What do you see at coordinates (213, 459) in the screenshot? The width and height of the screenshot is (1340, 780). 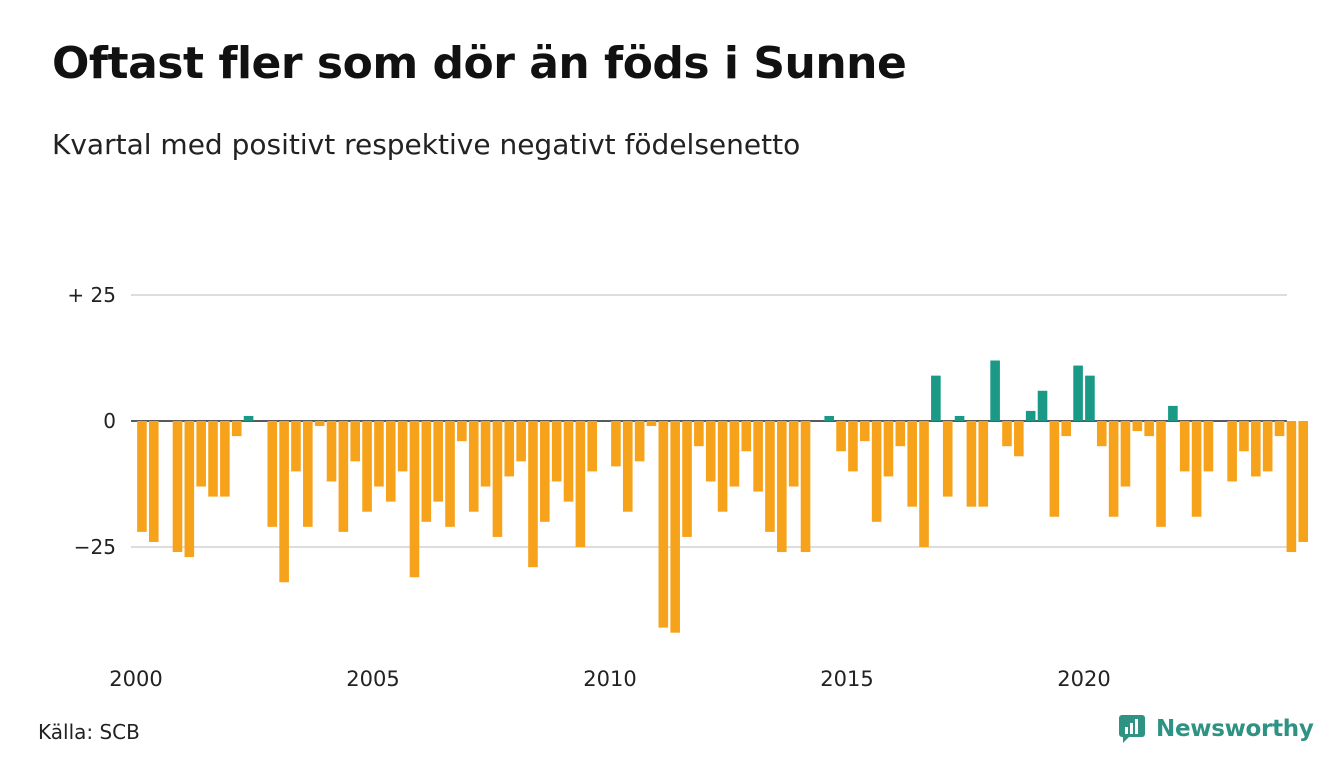 I see `bar-2001Q3` at bounding box center [213, 459].